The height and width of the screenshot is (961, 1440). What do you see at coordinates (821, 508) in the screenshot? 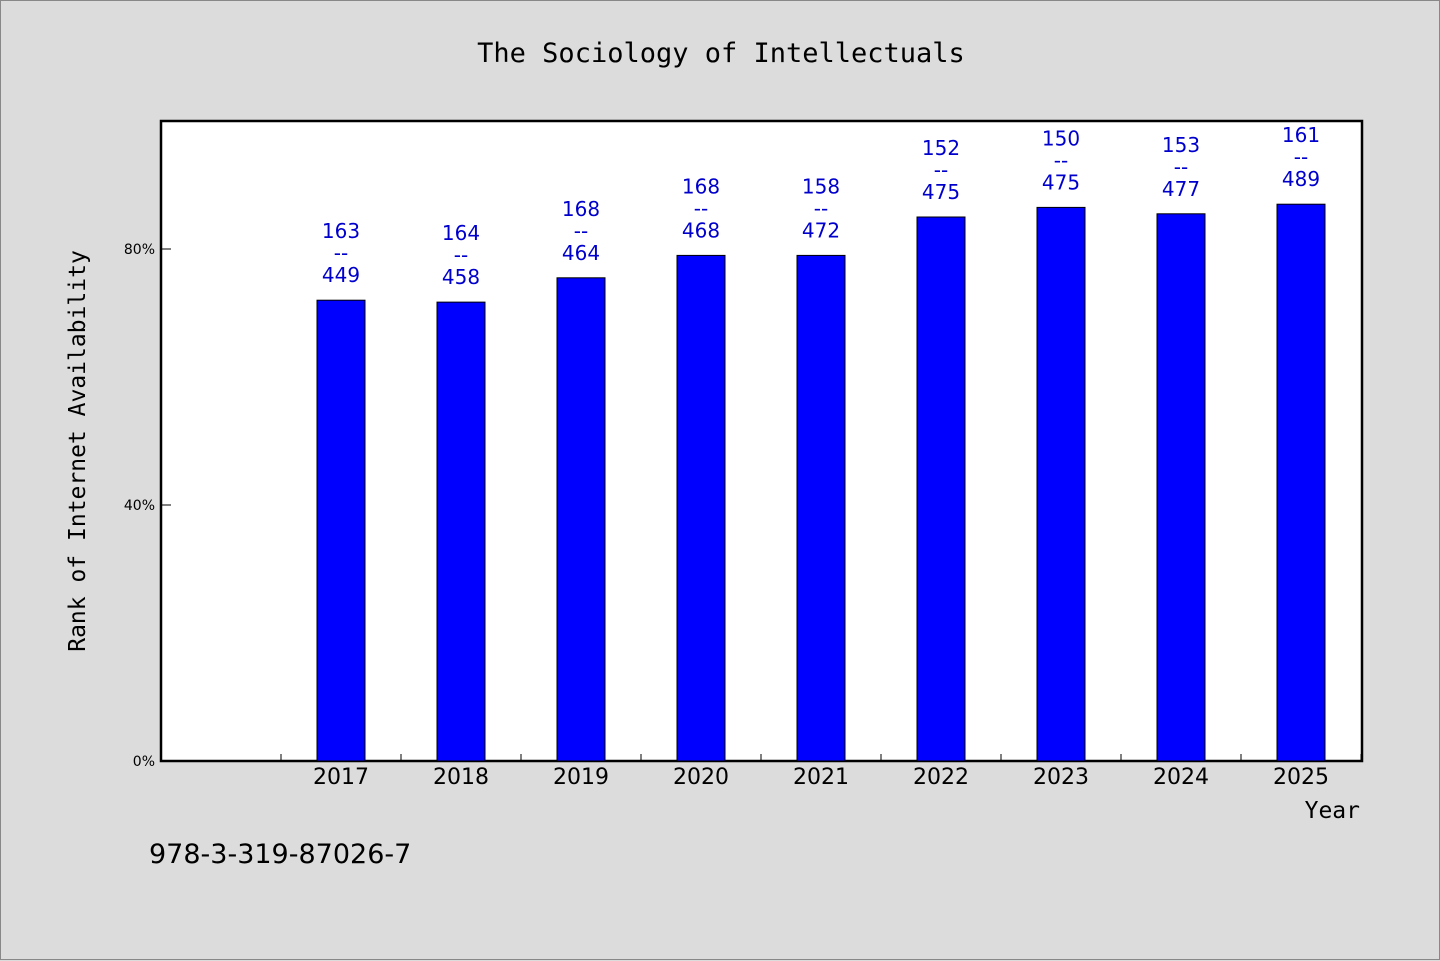
I see `bar-2021` at bounding box center [821, 508].